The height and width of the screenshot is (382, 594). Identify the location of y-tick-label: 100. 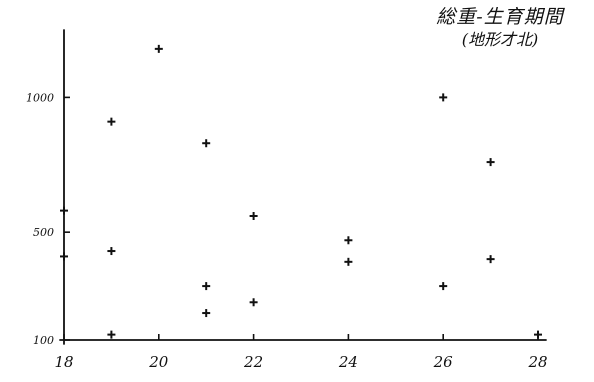
(43, 340).